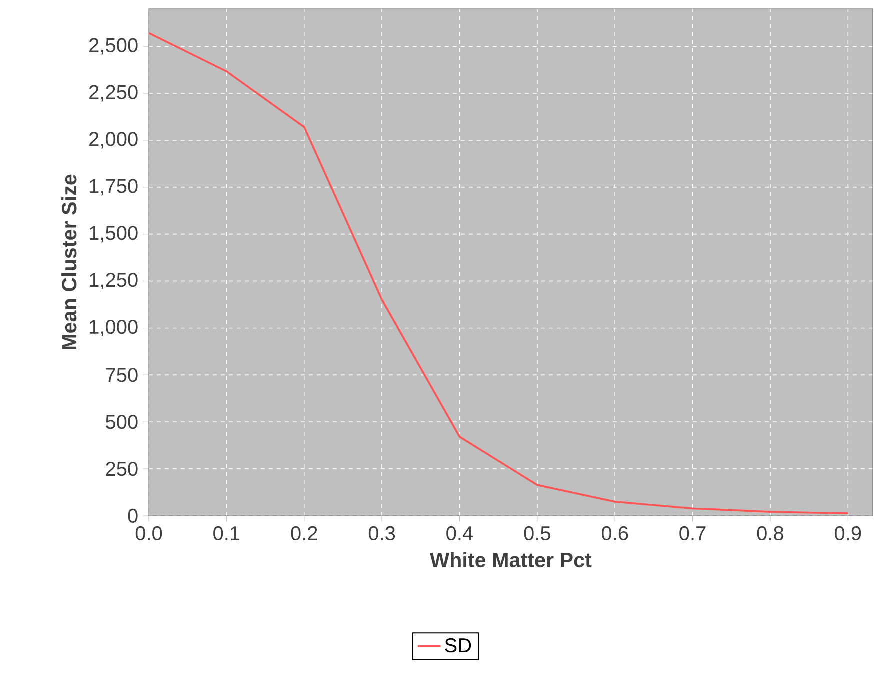  I want to click on y-tick-label: 1,250, so click(114, 281).